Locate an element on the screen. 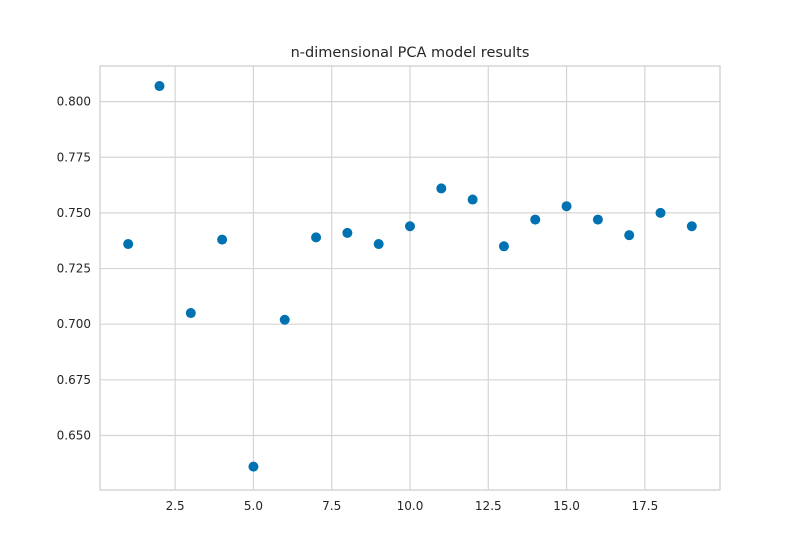 Image resolution: width=800 pixels, height=550 pixels. y-tick-label: 0.725 is located at coordinates (74, 269).